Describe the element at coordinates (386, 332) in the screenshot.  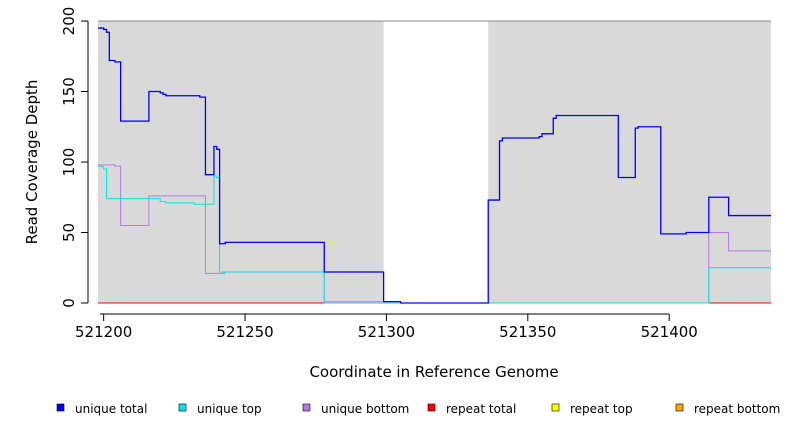
I see `x-tick-label: 521300` at that location.